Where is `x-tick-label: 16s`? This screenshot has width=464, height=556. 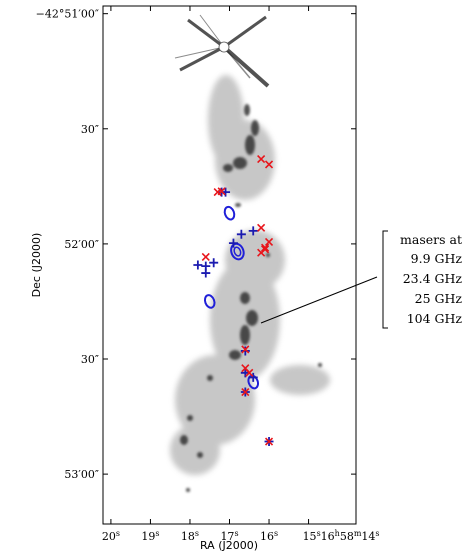 x-tick-label: 16s is located at coordinates (269, 536).